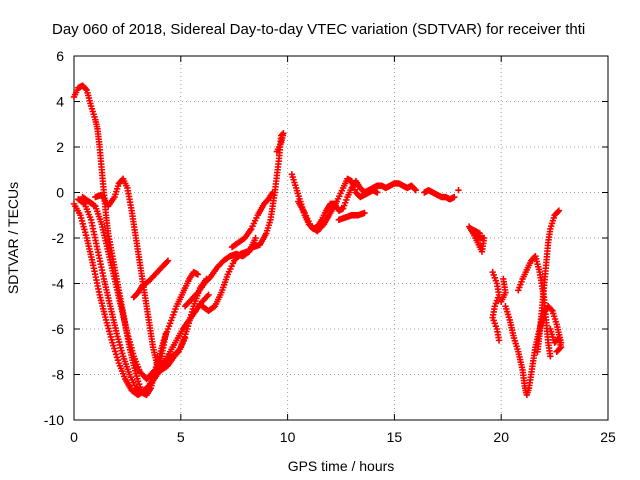 This screenshot has height=480, width=640. I want to click on y-tick-label: -6, so click(58, 329).